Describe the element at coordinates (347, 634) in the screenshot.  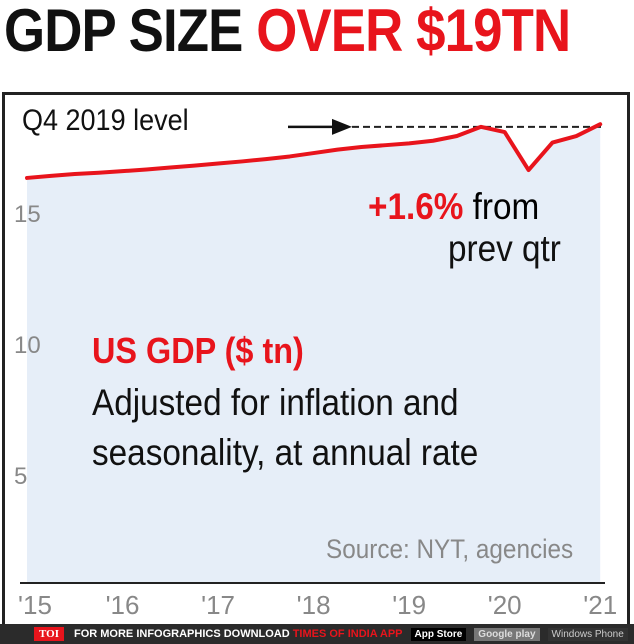
I see `footer-app: TIMES OF INDIA APP` at that location.